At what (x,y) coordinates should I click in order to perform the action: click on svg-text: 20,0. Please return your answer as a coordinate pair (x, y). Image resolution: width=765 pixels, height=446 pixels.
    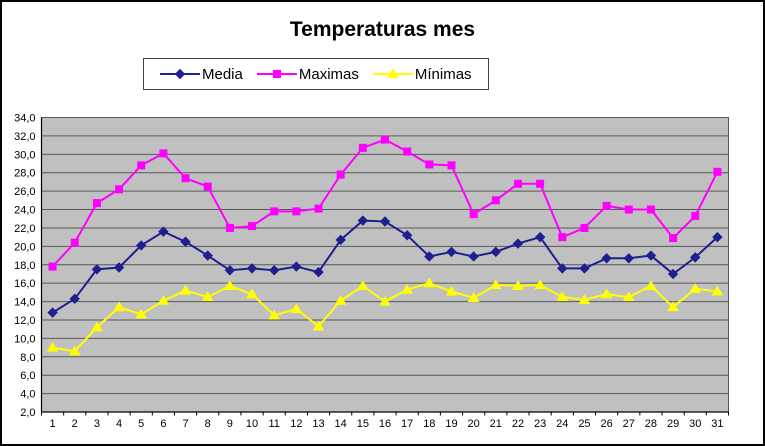
    Looking at the image, I should click on (24, 247).